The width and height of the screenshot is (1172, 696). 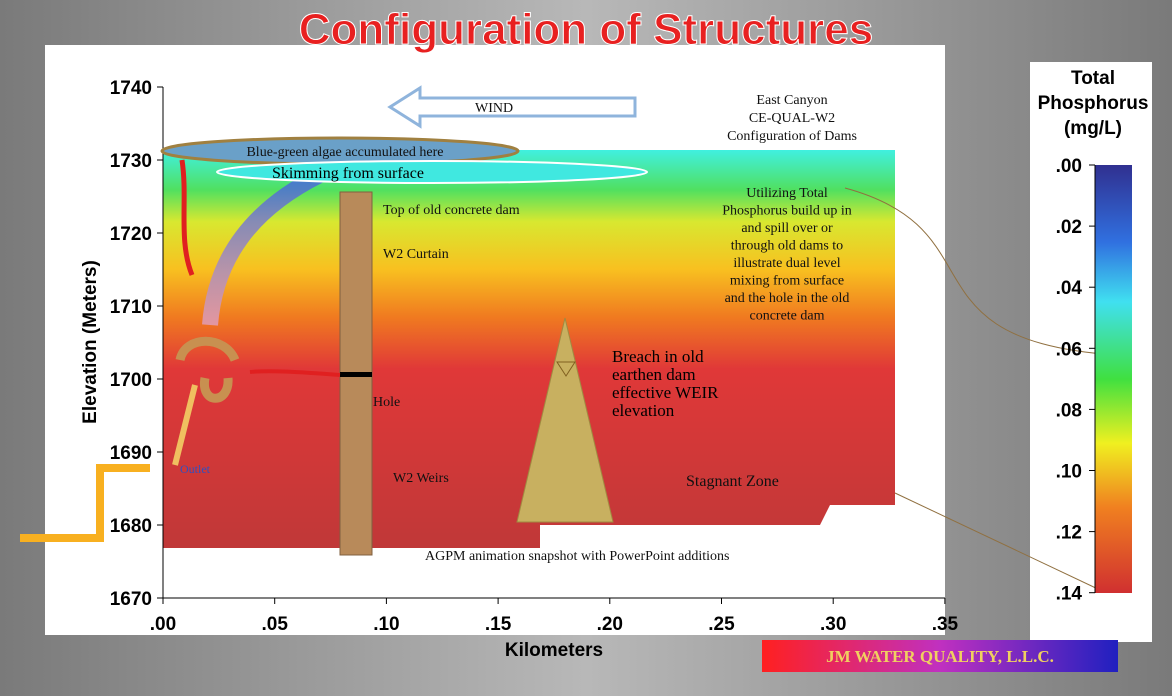 What do you see at coordinates (787, 246) in the screenshot?
I see `note-line: through old dams to` at bounding box center [787, 246].